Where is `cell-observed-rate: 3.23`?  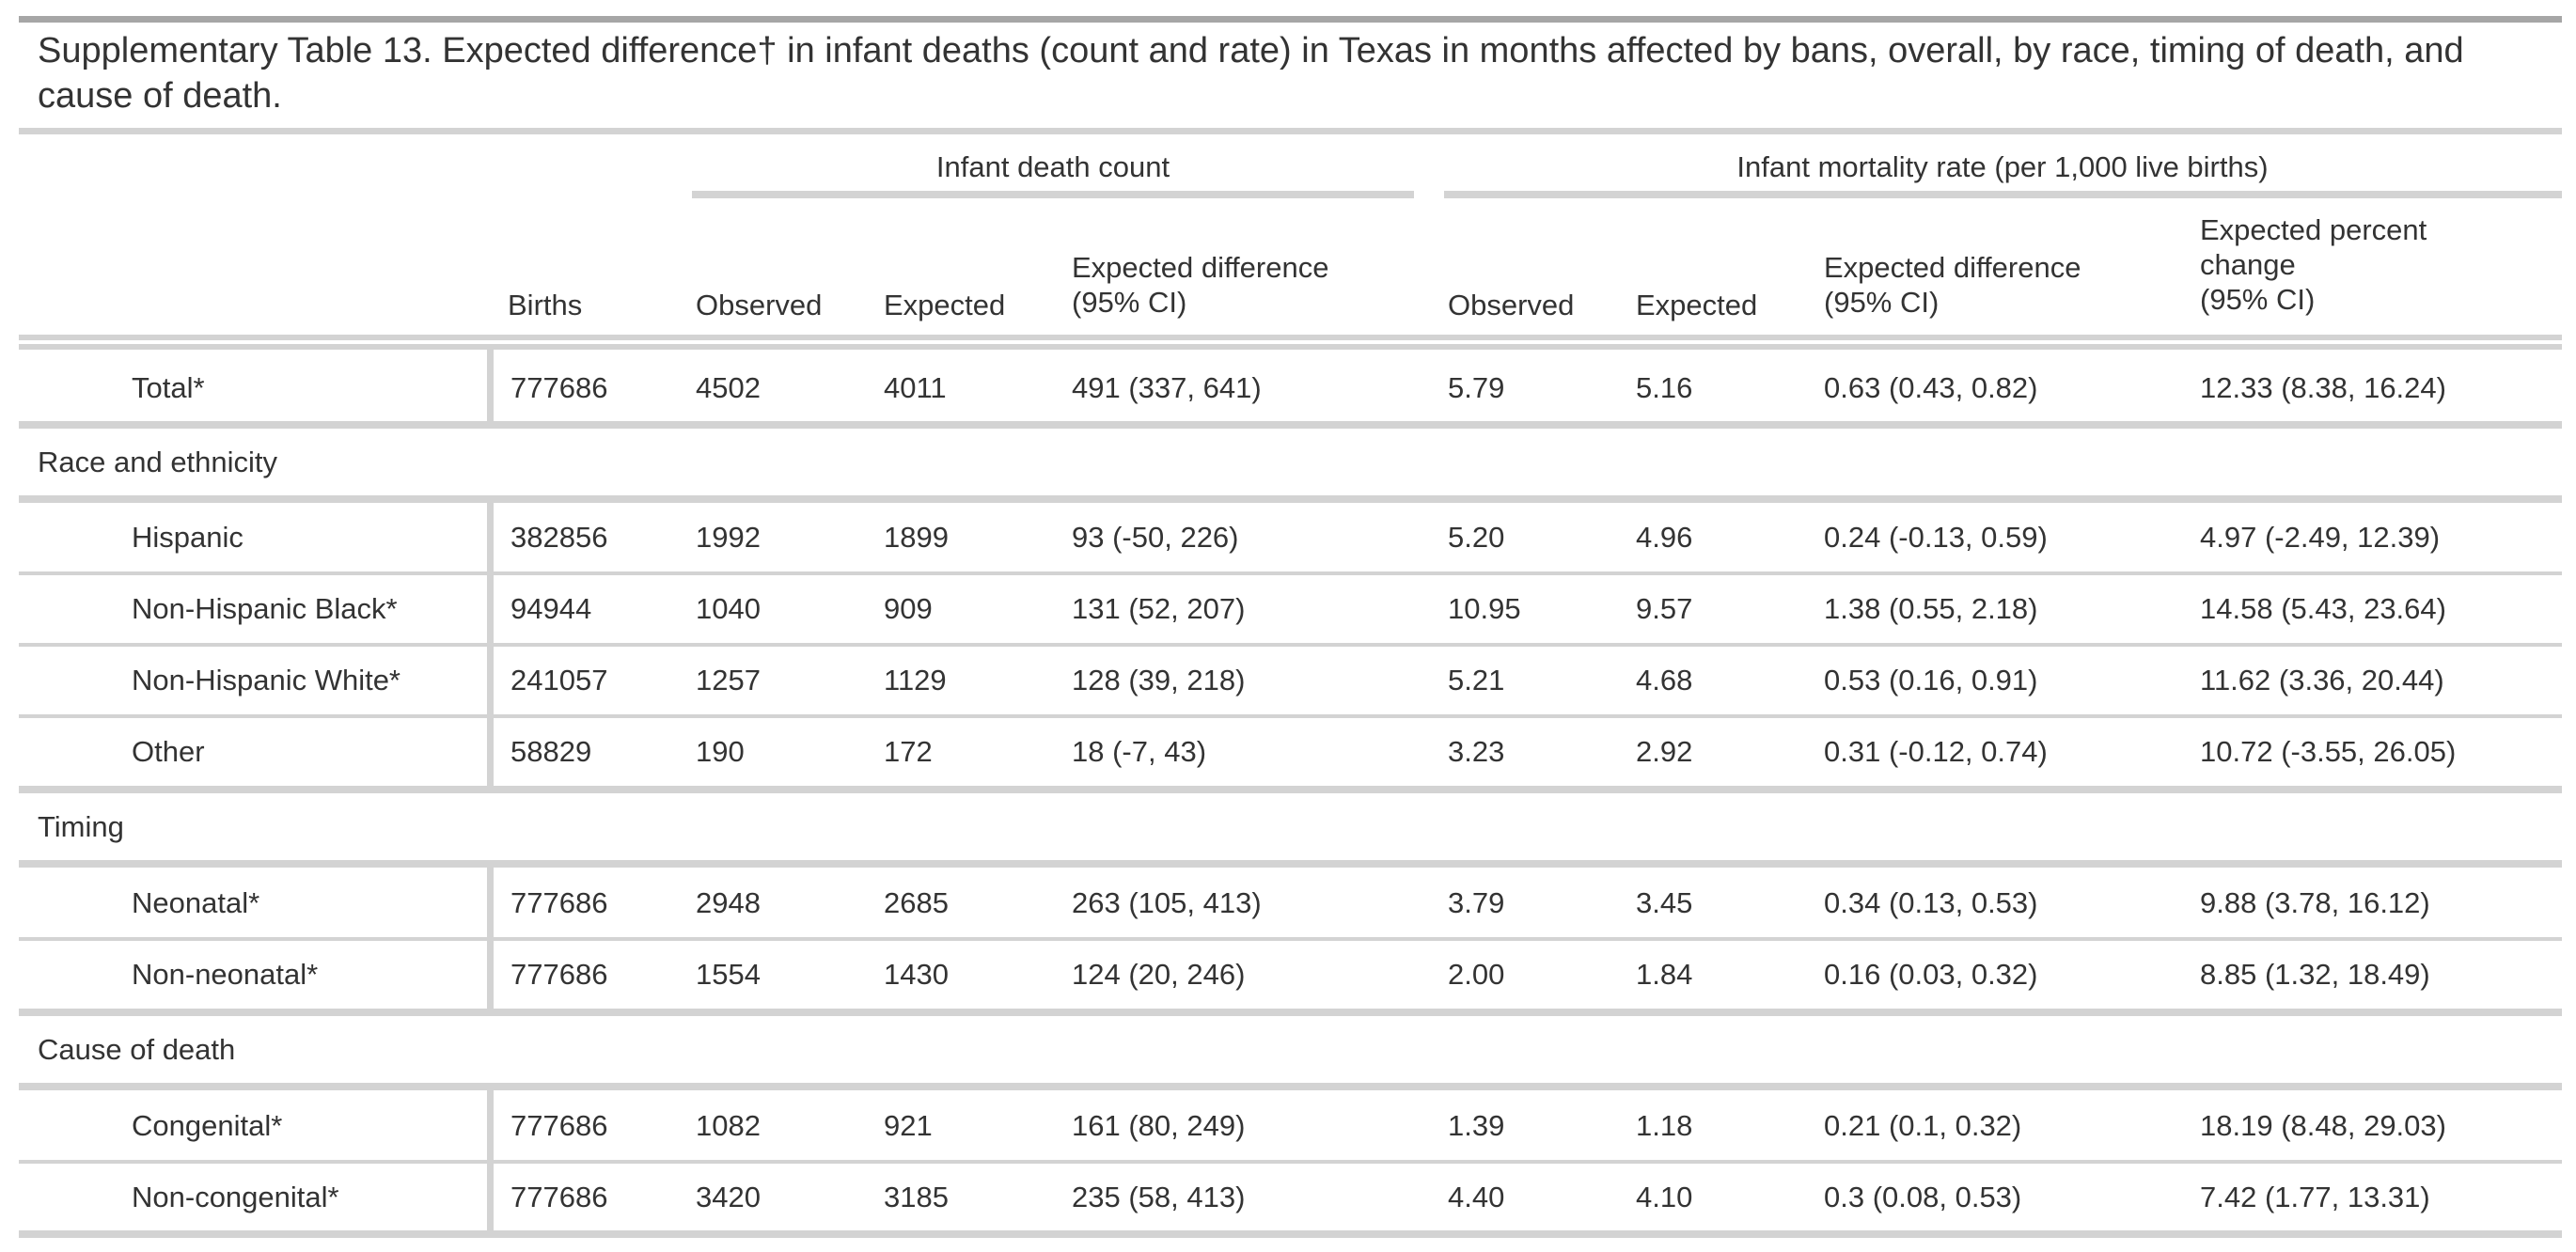 cell-observed-rate: 3.23 is located at coordinates (1477, 751).